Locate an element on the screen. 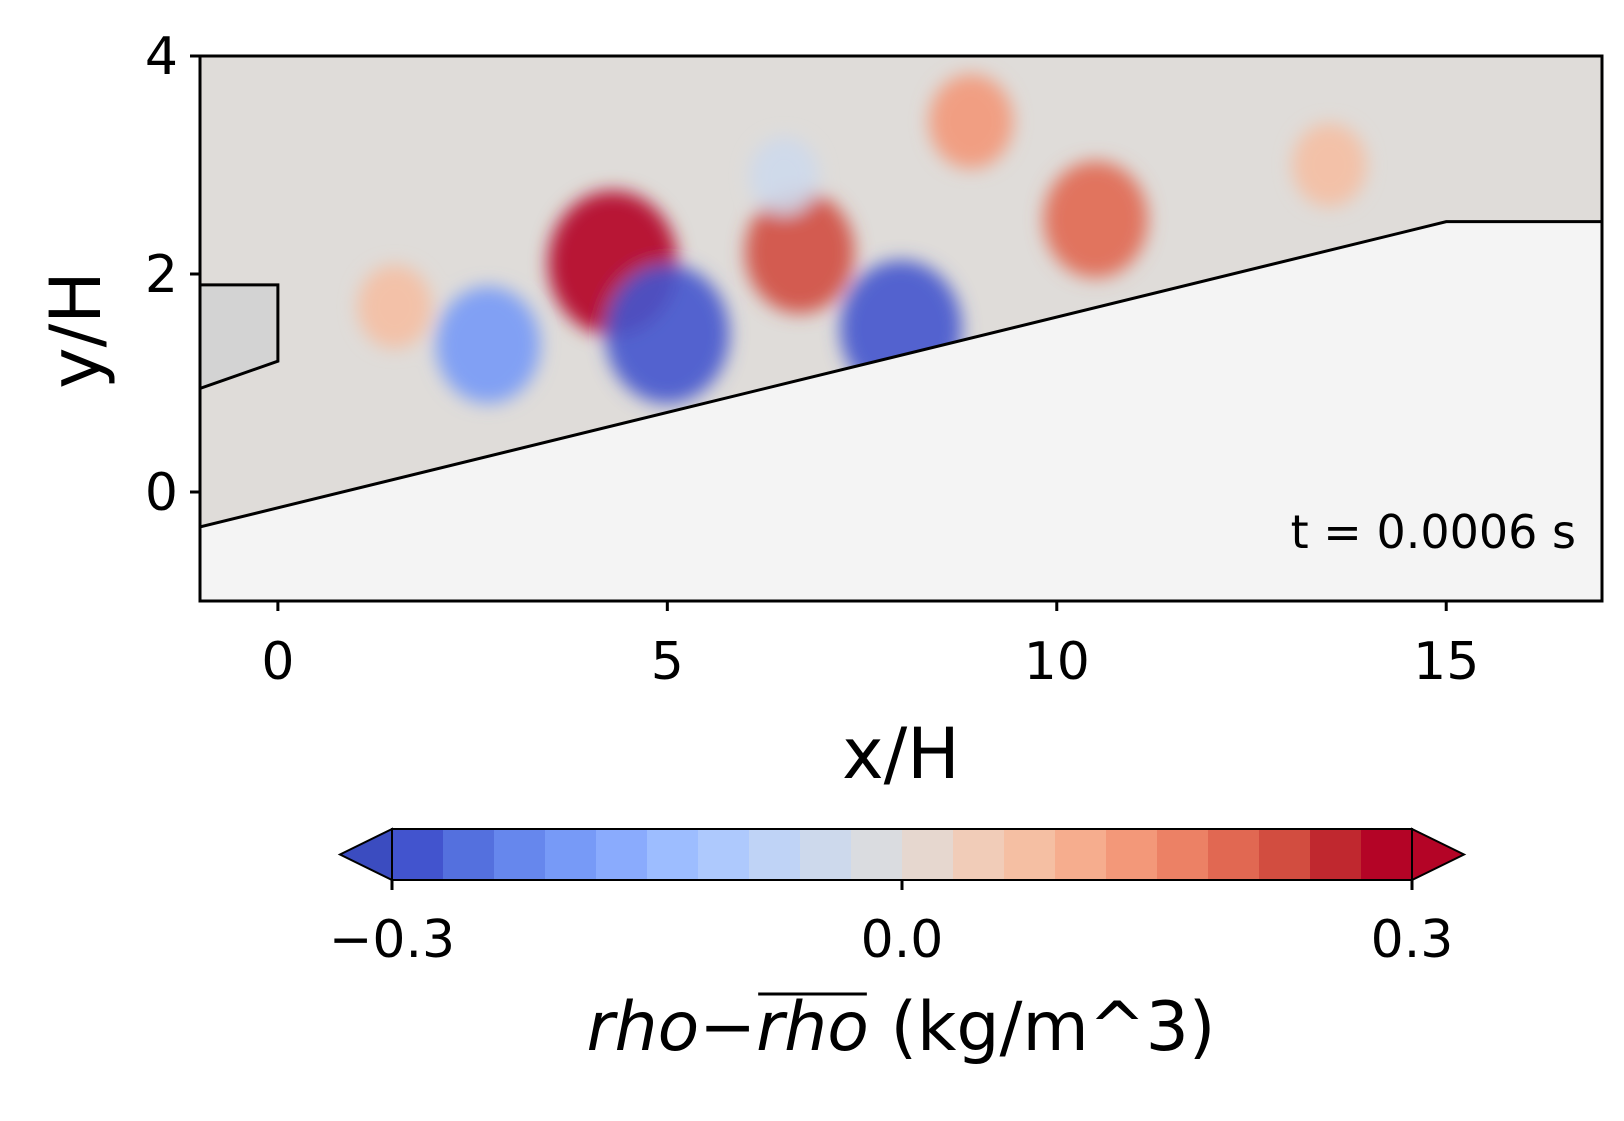 The height and width of the screenshot is (1121, 1624). colorbar-label-unit: (kg/m^3) is located at coordinates (1042, 1027).